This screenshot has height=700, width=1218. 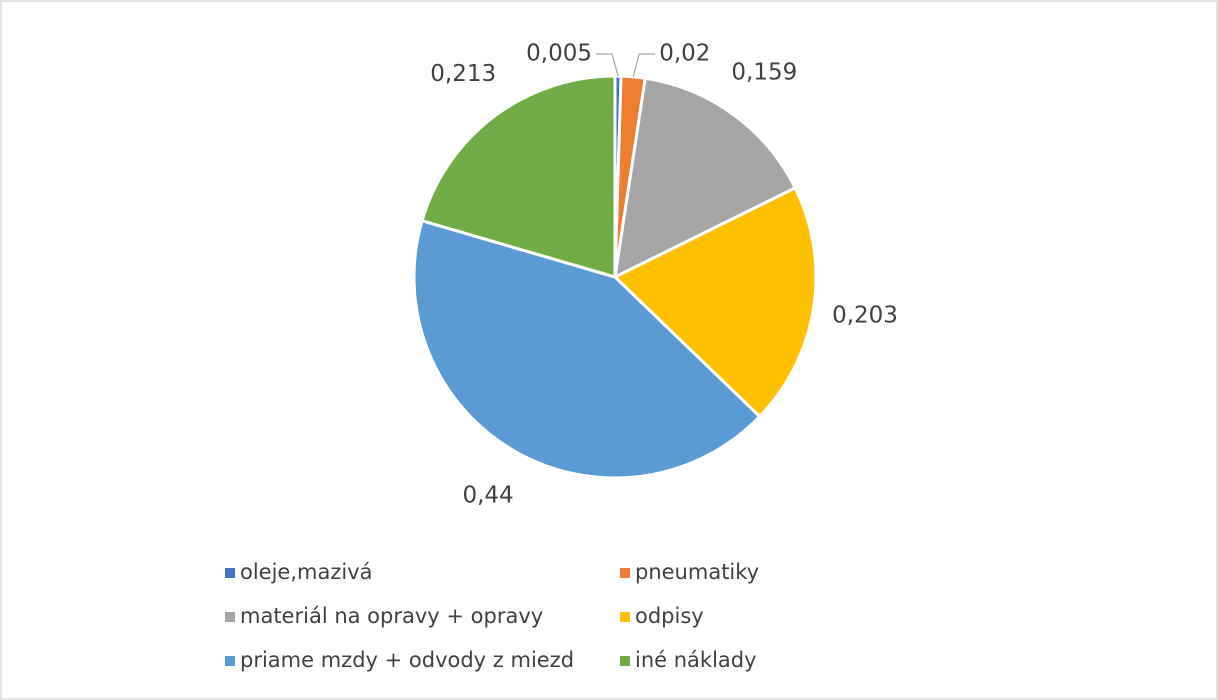 What do you see at coordinates (865, 315) in the screenshot?
I see `data-label: 0,203` at bounding box center [865, 315].